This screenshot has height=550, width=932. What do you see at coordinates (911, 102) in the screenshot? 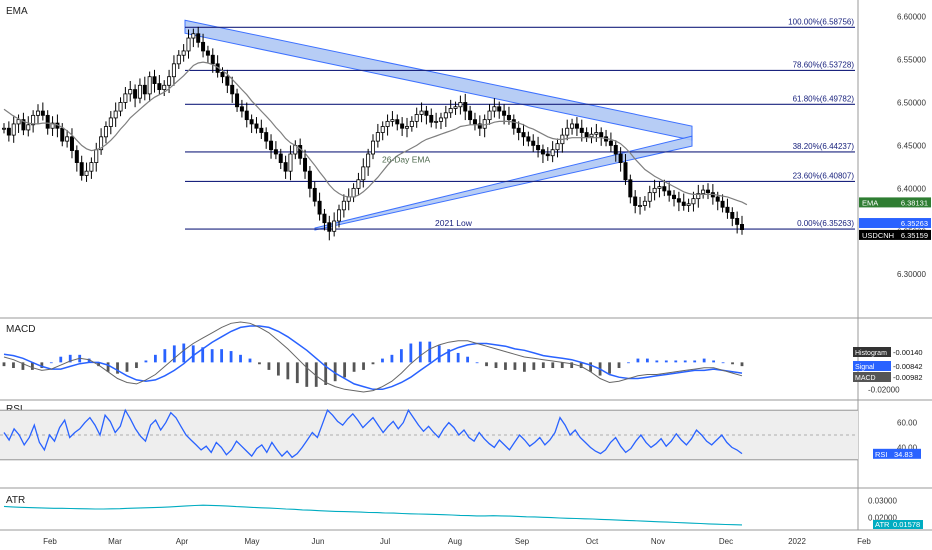
I see `y-tick-label: 6.50000` at bounding box center [911, 102].